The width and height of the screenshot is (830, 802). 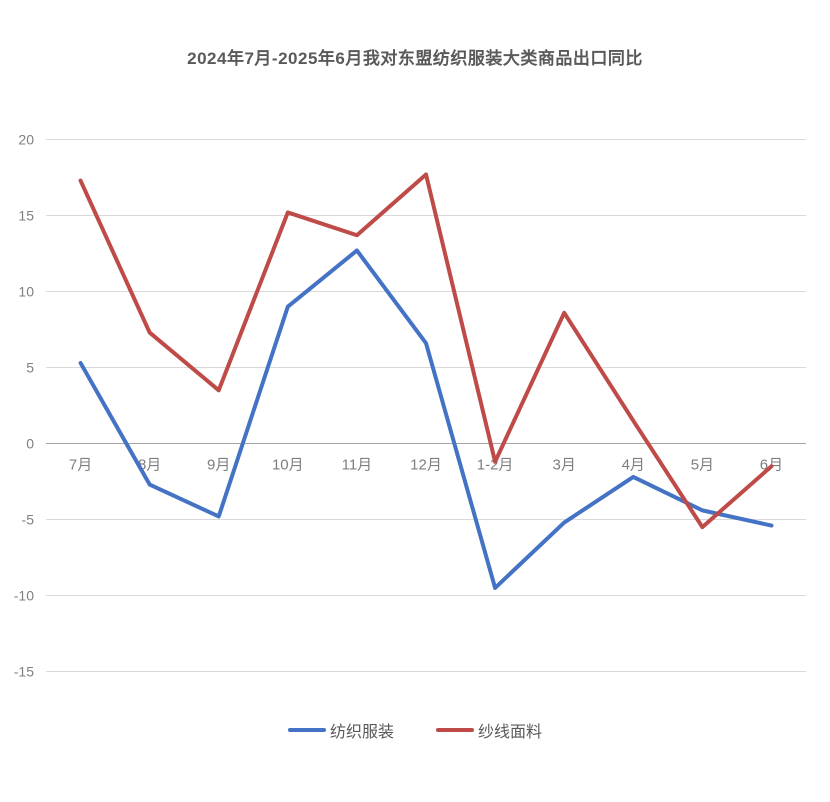 I want to click on x-axis-label: 1-2月, so click(x=495, y=465).